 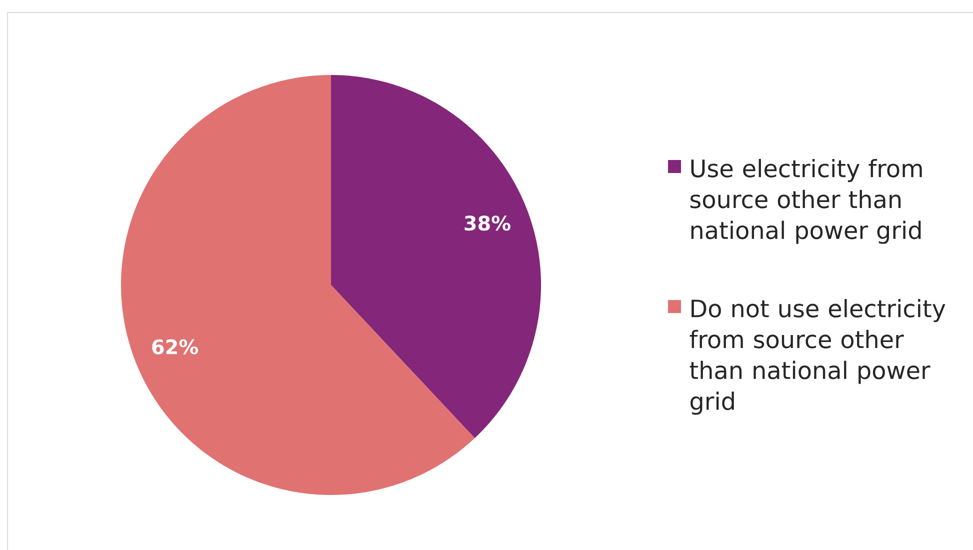 What do you see at coordinates (818, 357) in the screenshot?
I see `legend-label: Do not use electricity from source other than national power grid` at bounding box center [818, 357].